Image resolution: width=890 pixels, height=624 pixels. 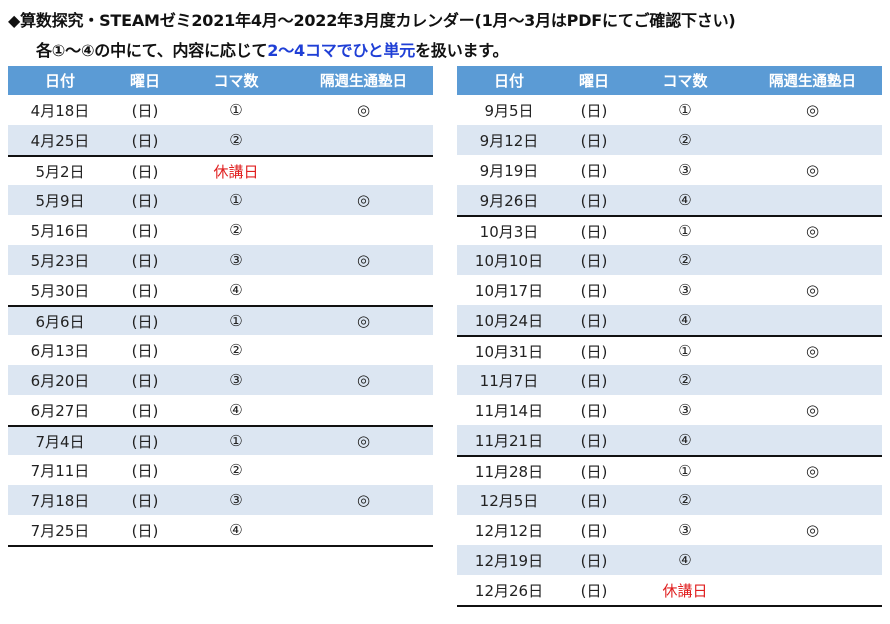 I want to click on table-row: 12月26日 (日) 休講日, so click(x=669, y=591).